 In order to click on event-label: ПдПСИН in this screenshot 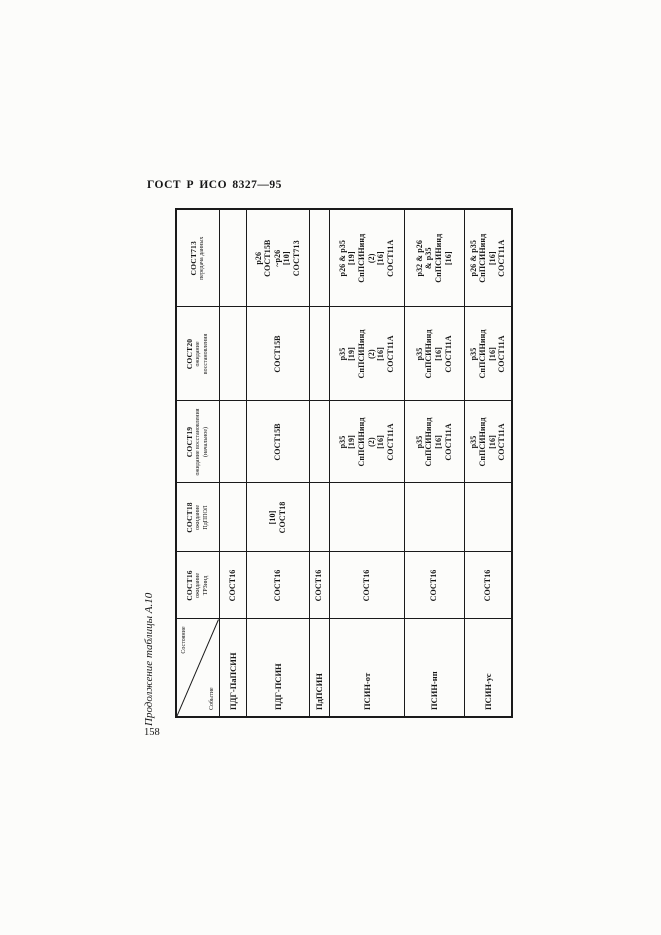, I will do `click(319, 668)`.